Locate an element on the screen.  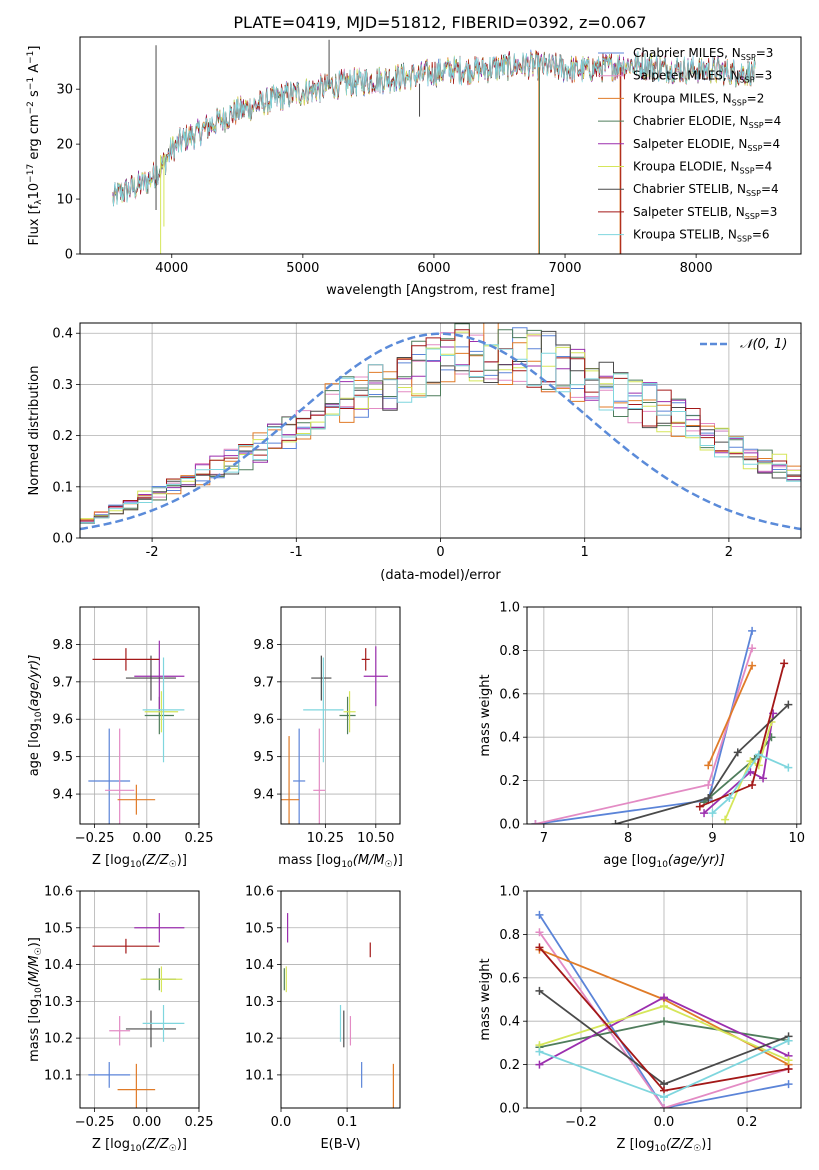
x-tick-label: -1 is located at coordinates (296, 552).